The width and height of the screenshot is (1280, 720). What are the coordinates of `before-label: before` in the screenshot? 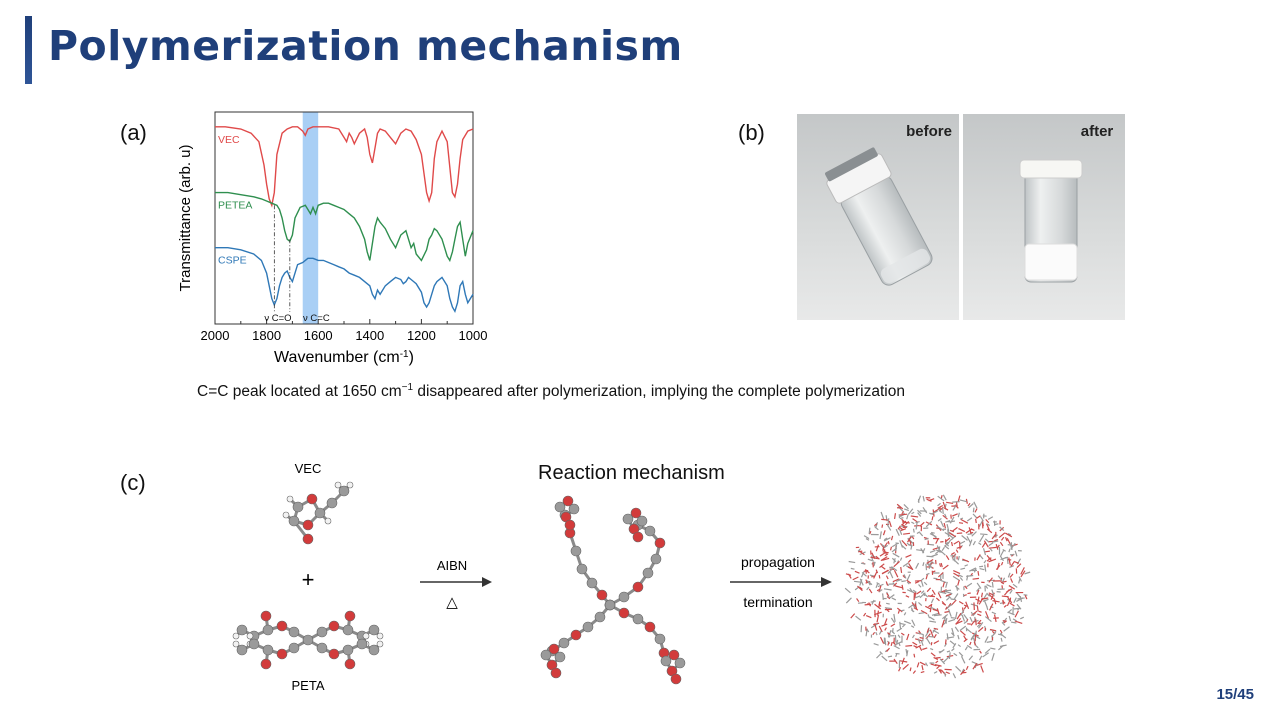 It's located at (929, 131).